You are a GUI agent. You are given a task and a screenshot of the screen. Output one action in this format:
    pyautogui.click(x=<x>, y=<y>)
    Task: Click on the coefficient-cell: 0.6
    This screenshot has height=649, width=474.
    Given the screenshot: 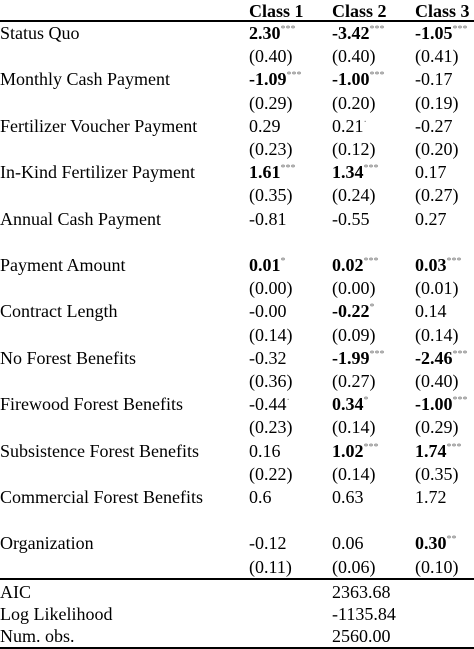 What is the action you would take?
    pyautogui.click(x=260, y=497)
    